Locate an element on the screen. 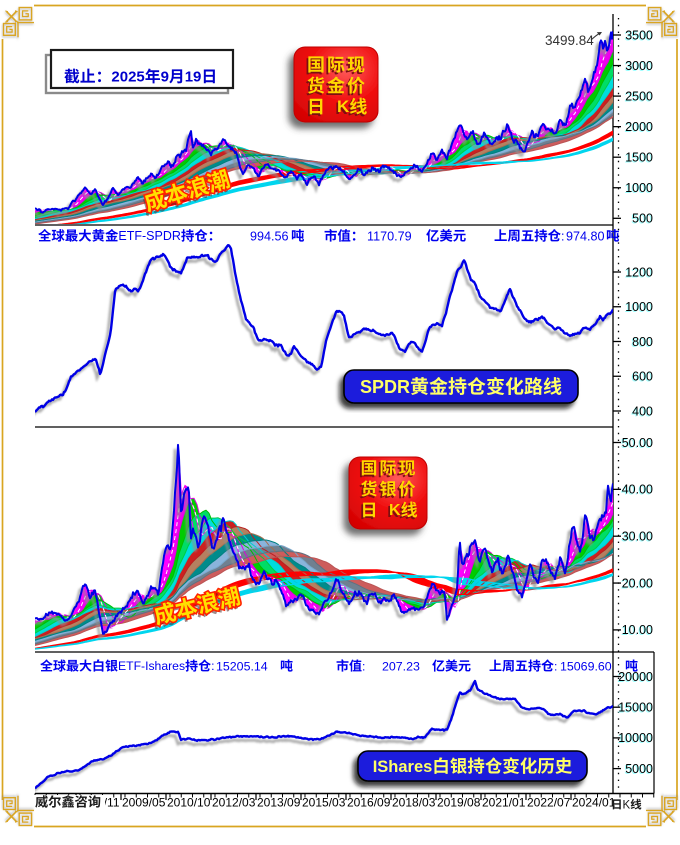 This screenshot has height=845, width=680. svg-text: 50.00 is located at coordinates (637, 443).